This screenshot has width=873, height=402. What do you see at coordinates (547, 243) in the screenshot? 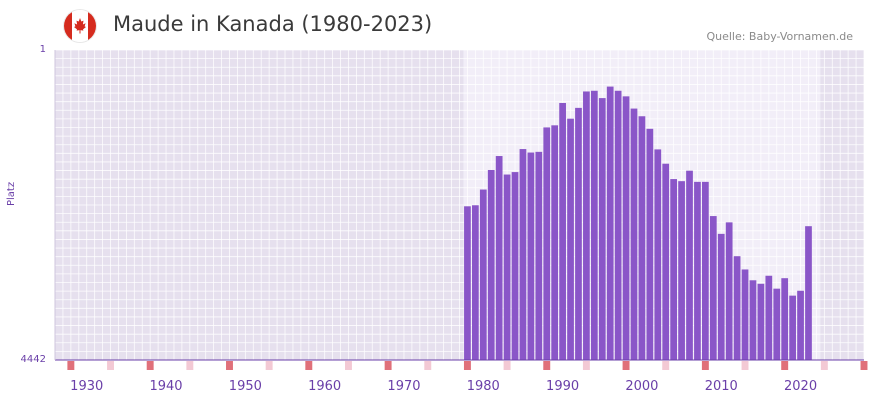
I see `bar-1988` at bounding box center [547, 243].